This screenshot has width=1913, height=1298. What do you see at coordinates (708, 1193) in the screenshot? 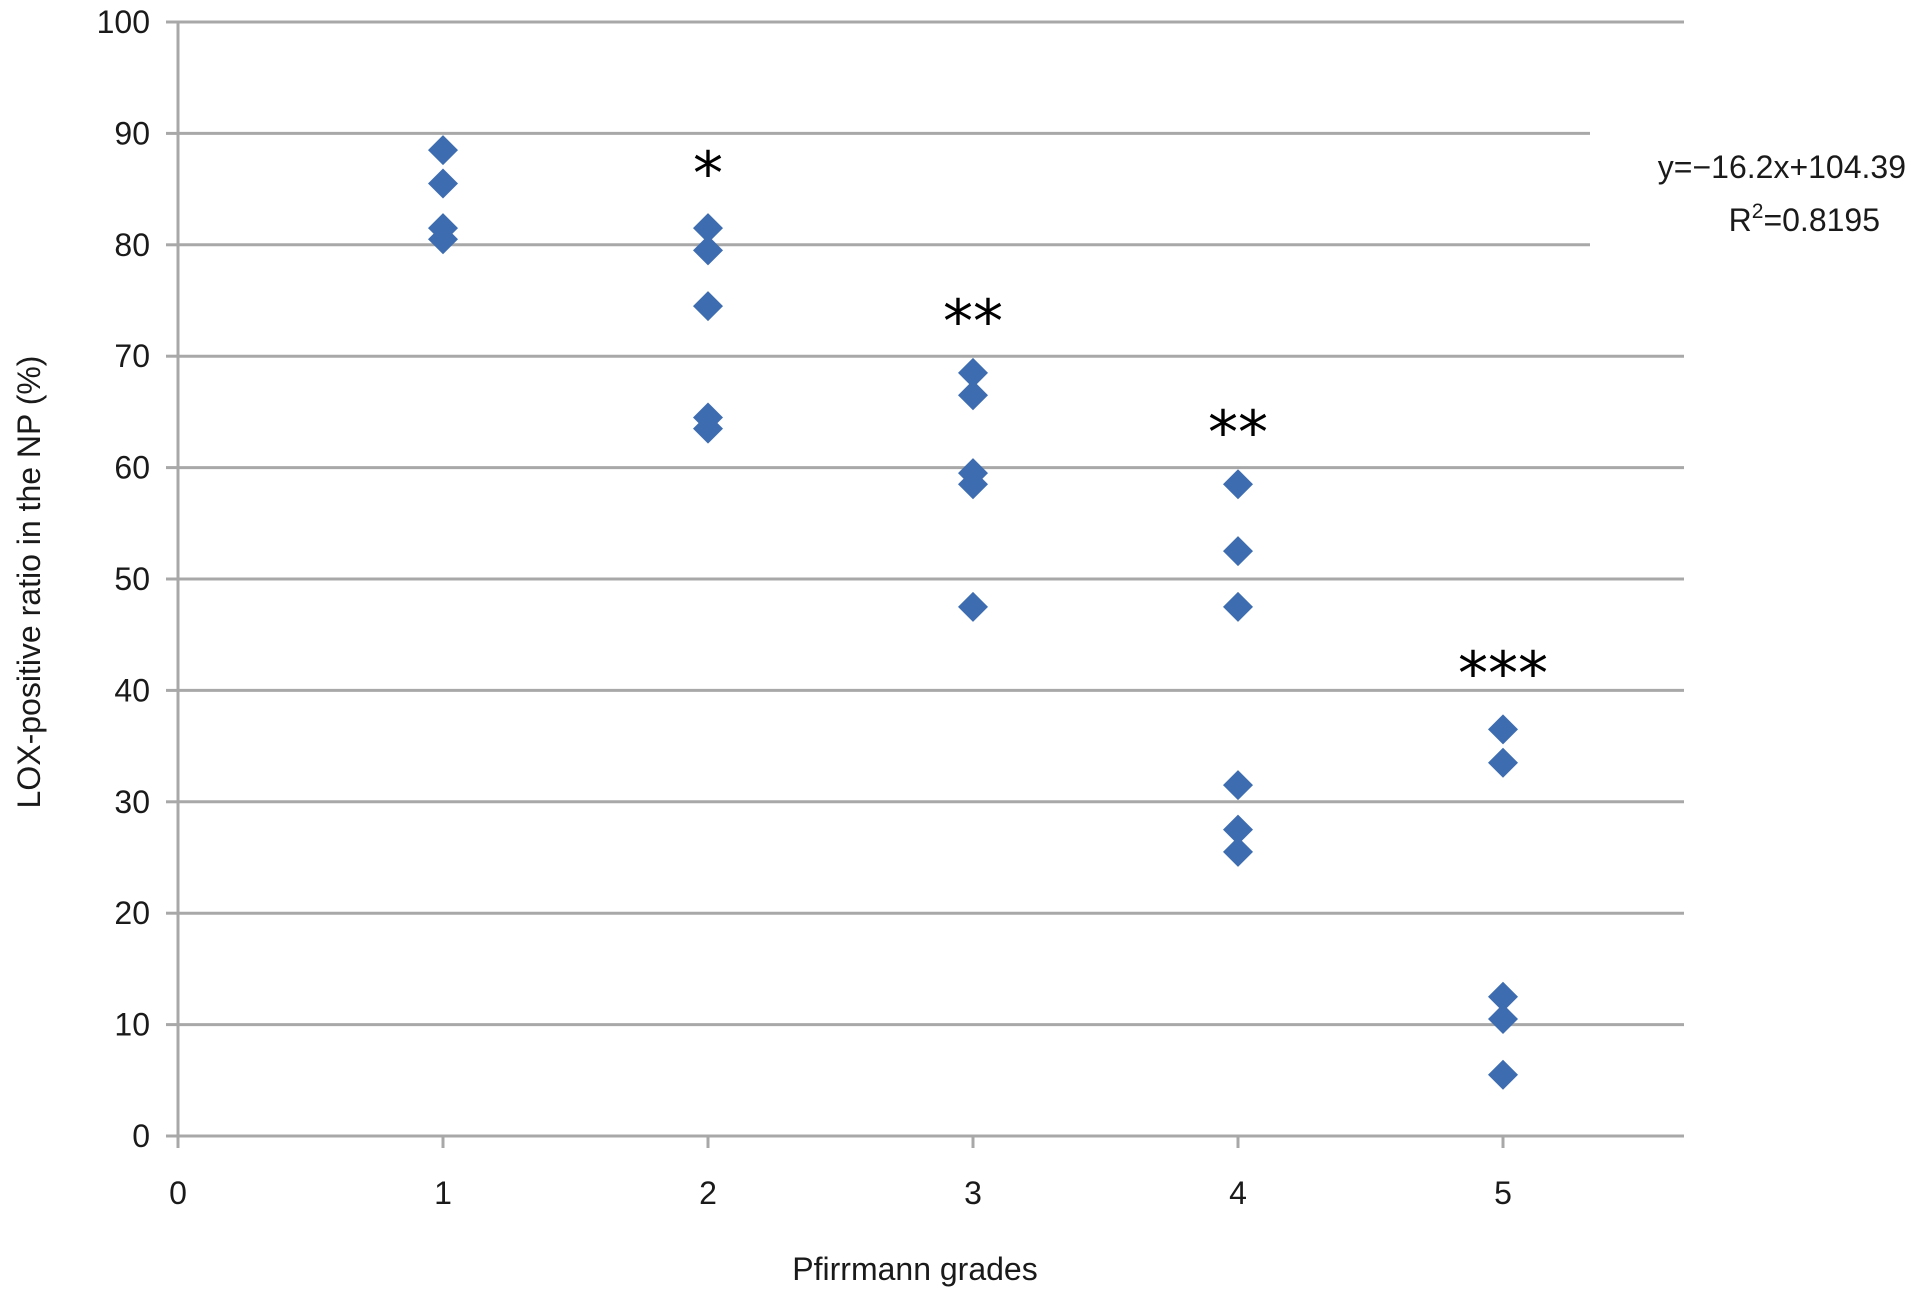
I see `x-tick-label: 2` at bounding box center [708, 1193].